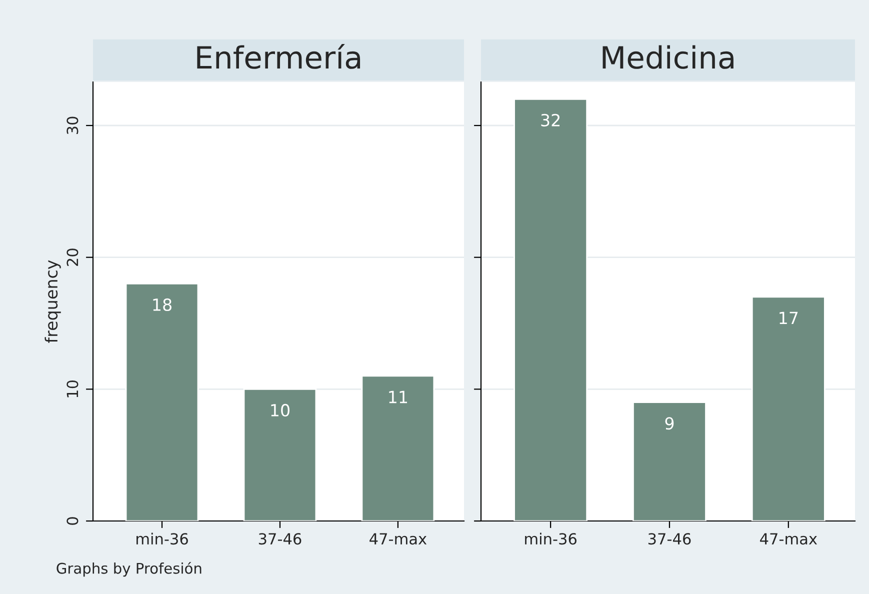  Describe the element at coordinates (72, 521) in the screenshot. I see `y-tick-label: 0` at that location.